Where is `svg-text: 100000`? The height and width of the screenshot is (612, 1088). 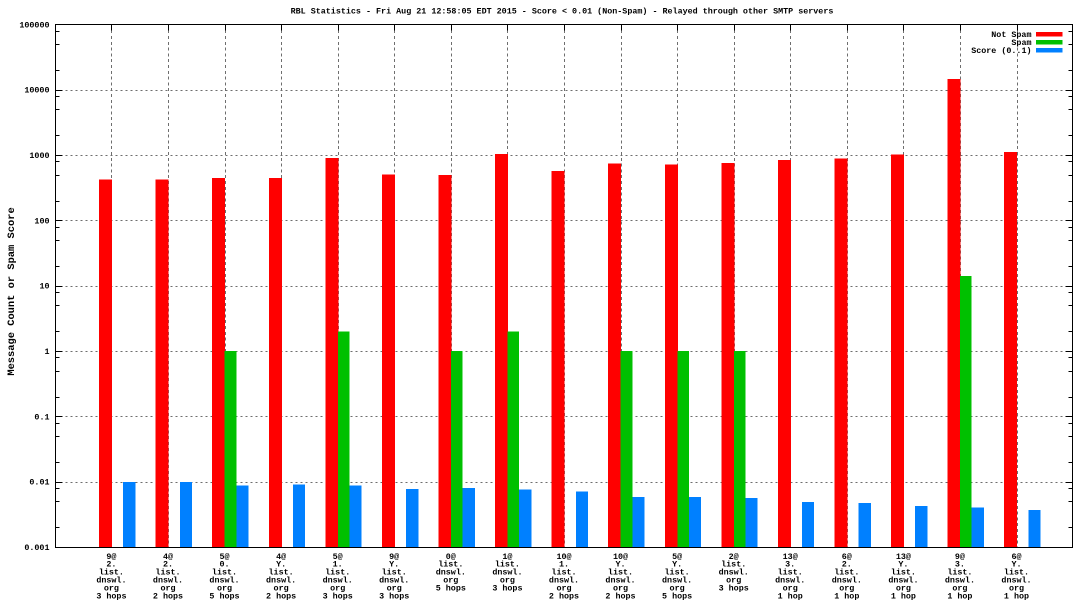 svg-text: 100000 is located at coordinates (34, 25).